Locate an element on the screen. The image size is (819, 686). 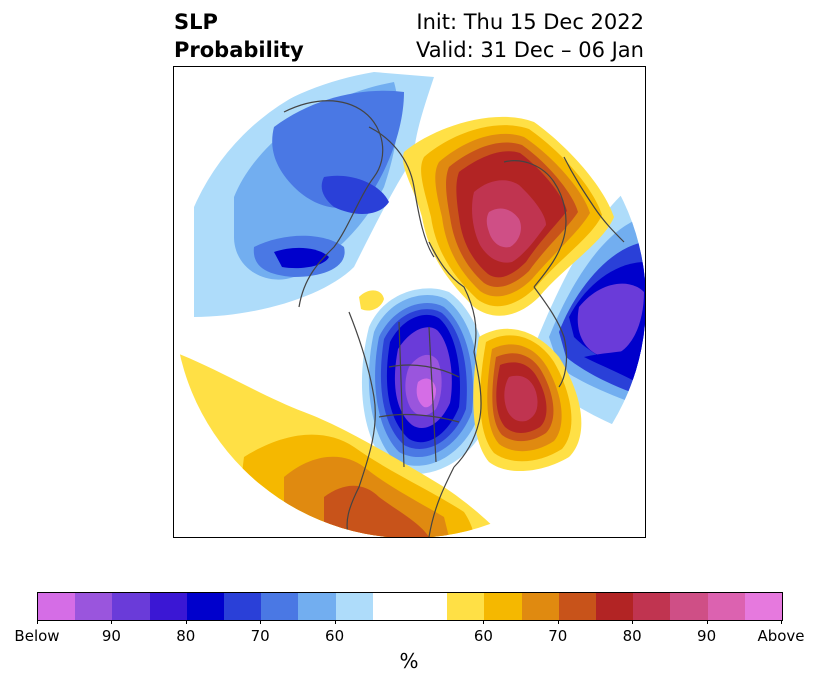
colorbar-label: Above is located at coordinates (781, 636).